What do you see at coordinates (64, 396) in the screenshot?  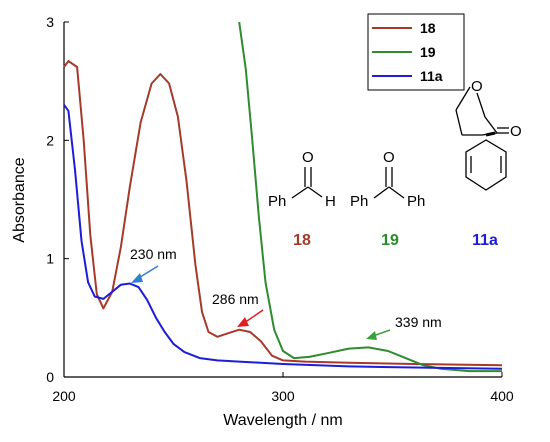 I see `x-tick-label: 200` at bounding box center [64, 396].